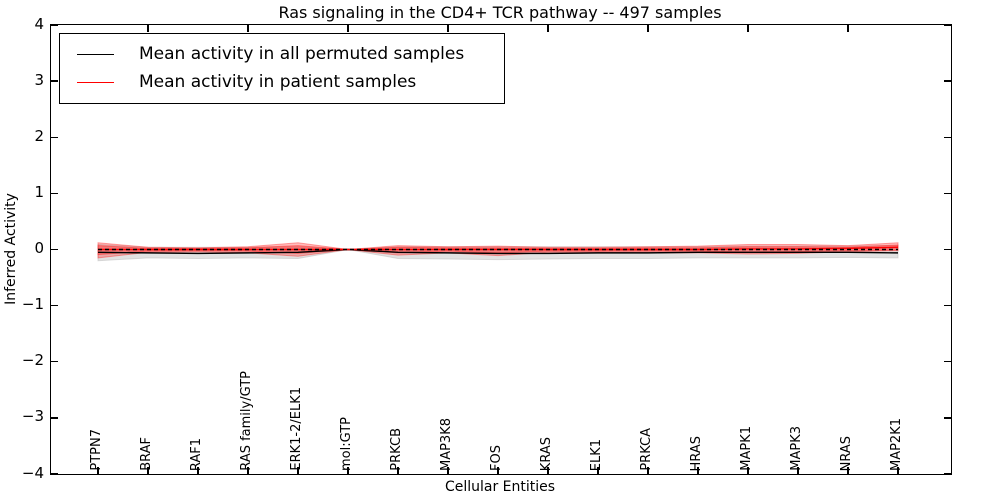 The width and height of the screenshot is (1000, 500). What do you see at coordinates (11, 249) in the screenshot?
I see `y-axis-label: Inferred Activity` at bounding box center [11, 249].